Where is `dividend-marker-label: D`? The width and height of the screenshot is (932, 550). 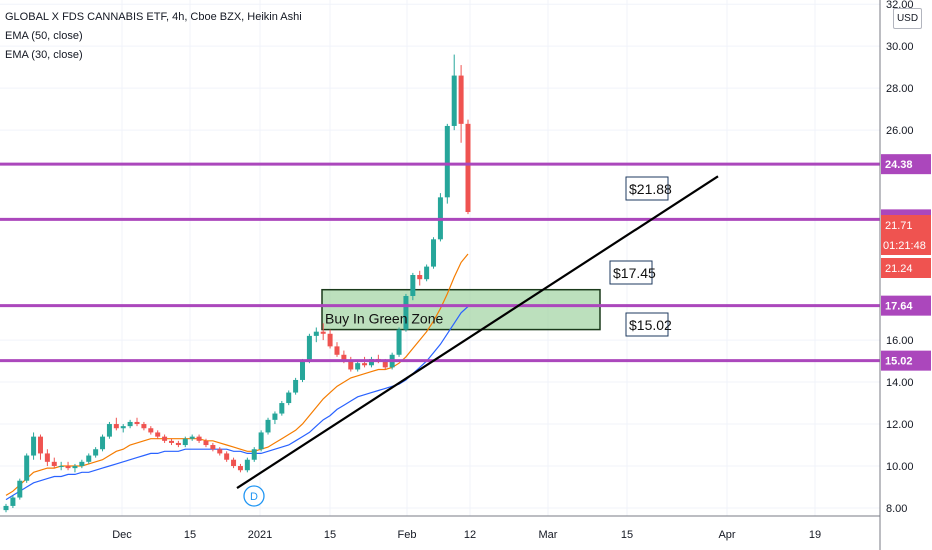
dividend-marker-label: D is located at coordinates (254, 497).